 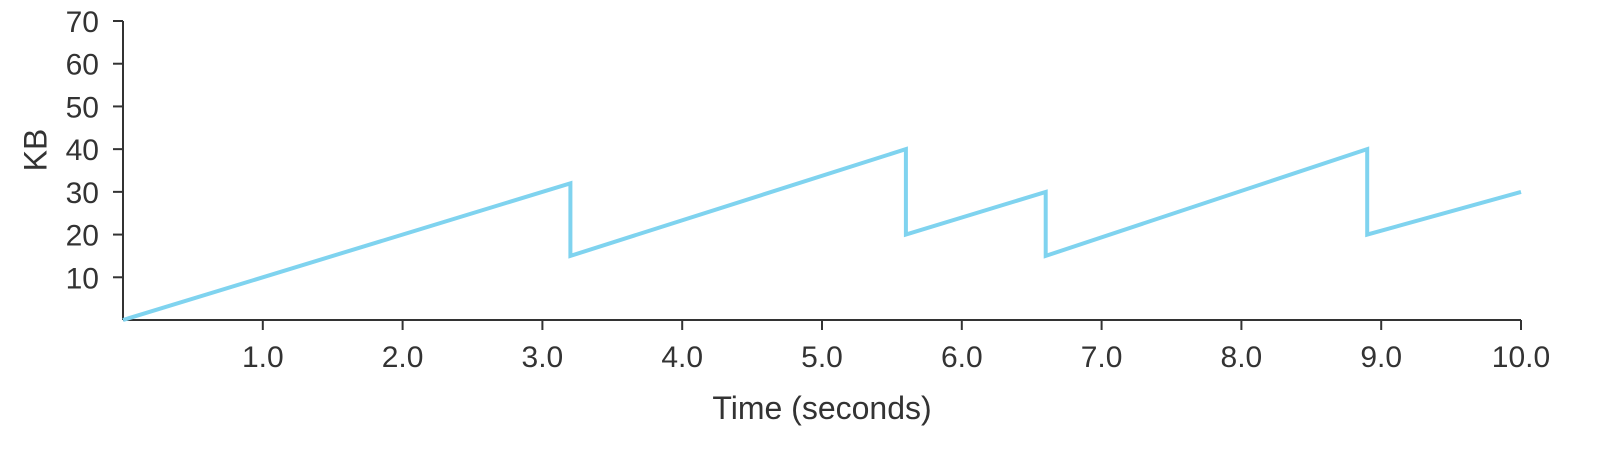 What do you see at coordinates (35, 150) in the screenshot?
I see `y-axis-title: KB` at bounding box center [35, 150].